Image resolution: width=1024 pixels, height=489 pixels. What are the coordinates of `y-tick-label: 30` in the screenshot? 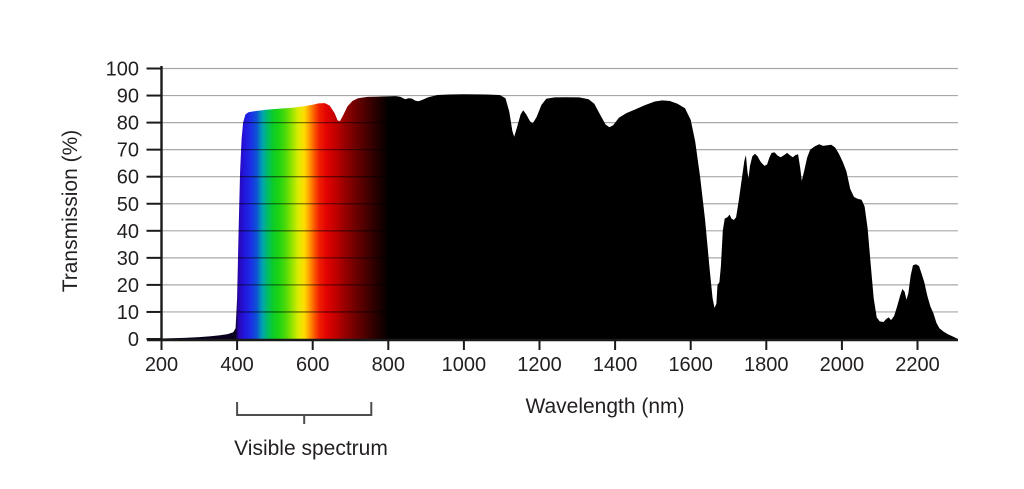 It's located at (128, 259).